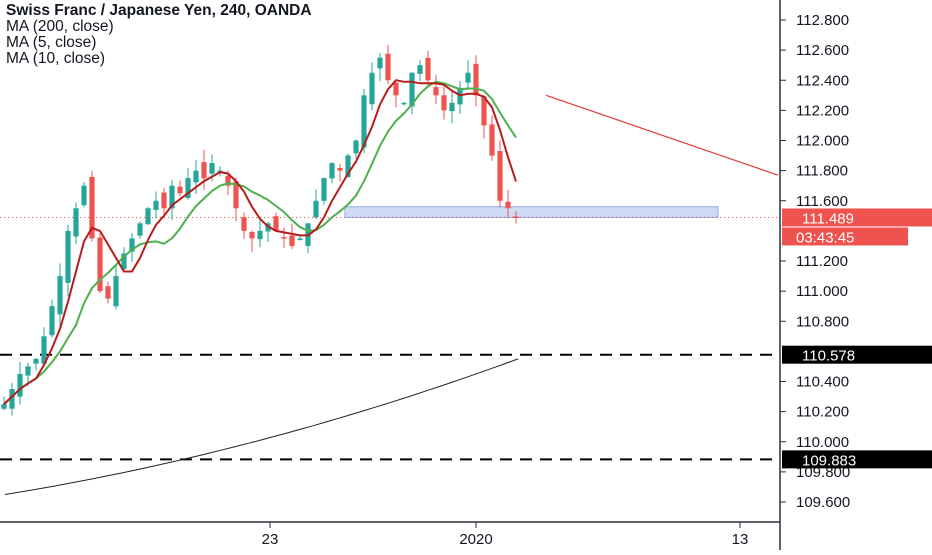  What do you see at coordinates (822, 50) in the screenshot?
I see `y-tick-label: 112.600` at bounding box center [822, 50].